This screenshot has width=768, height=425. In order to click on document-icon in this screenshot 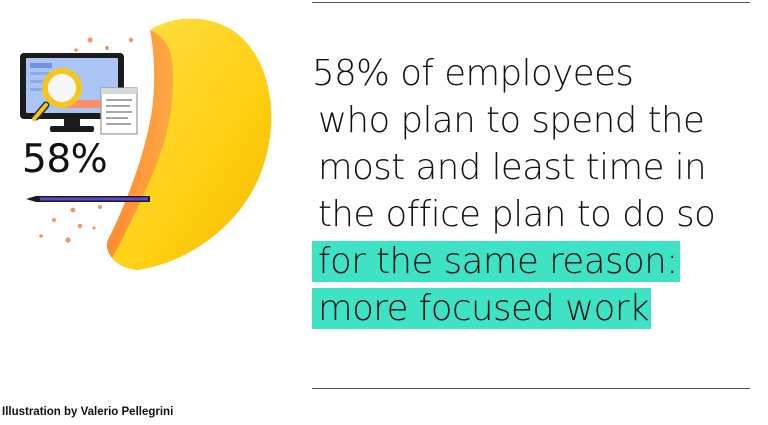, I will do `click(119, 111)`.